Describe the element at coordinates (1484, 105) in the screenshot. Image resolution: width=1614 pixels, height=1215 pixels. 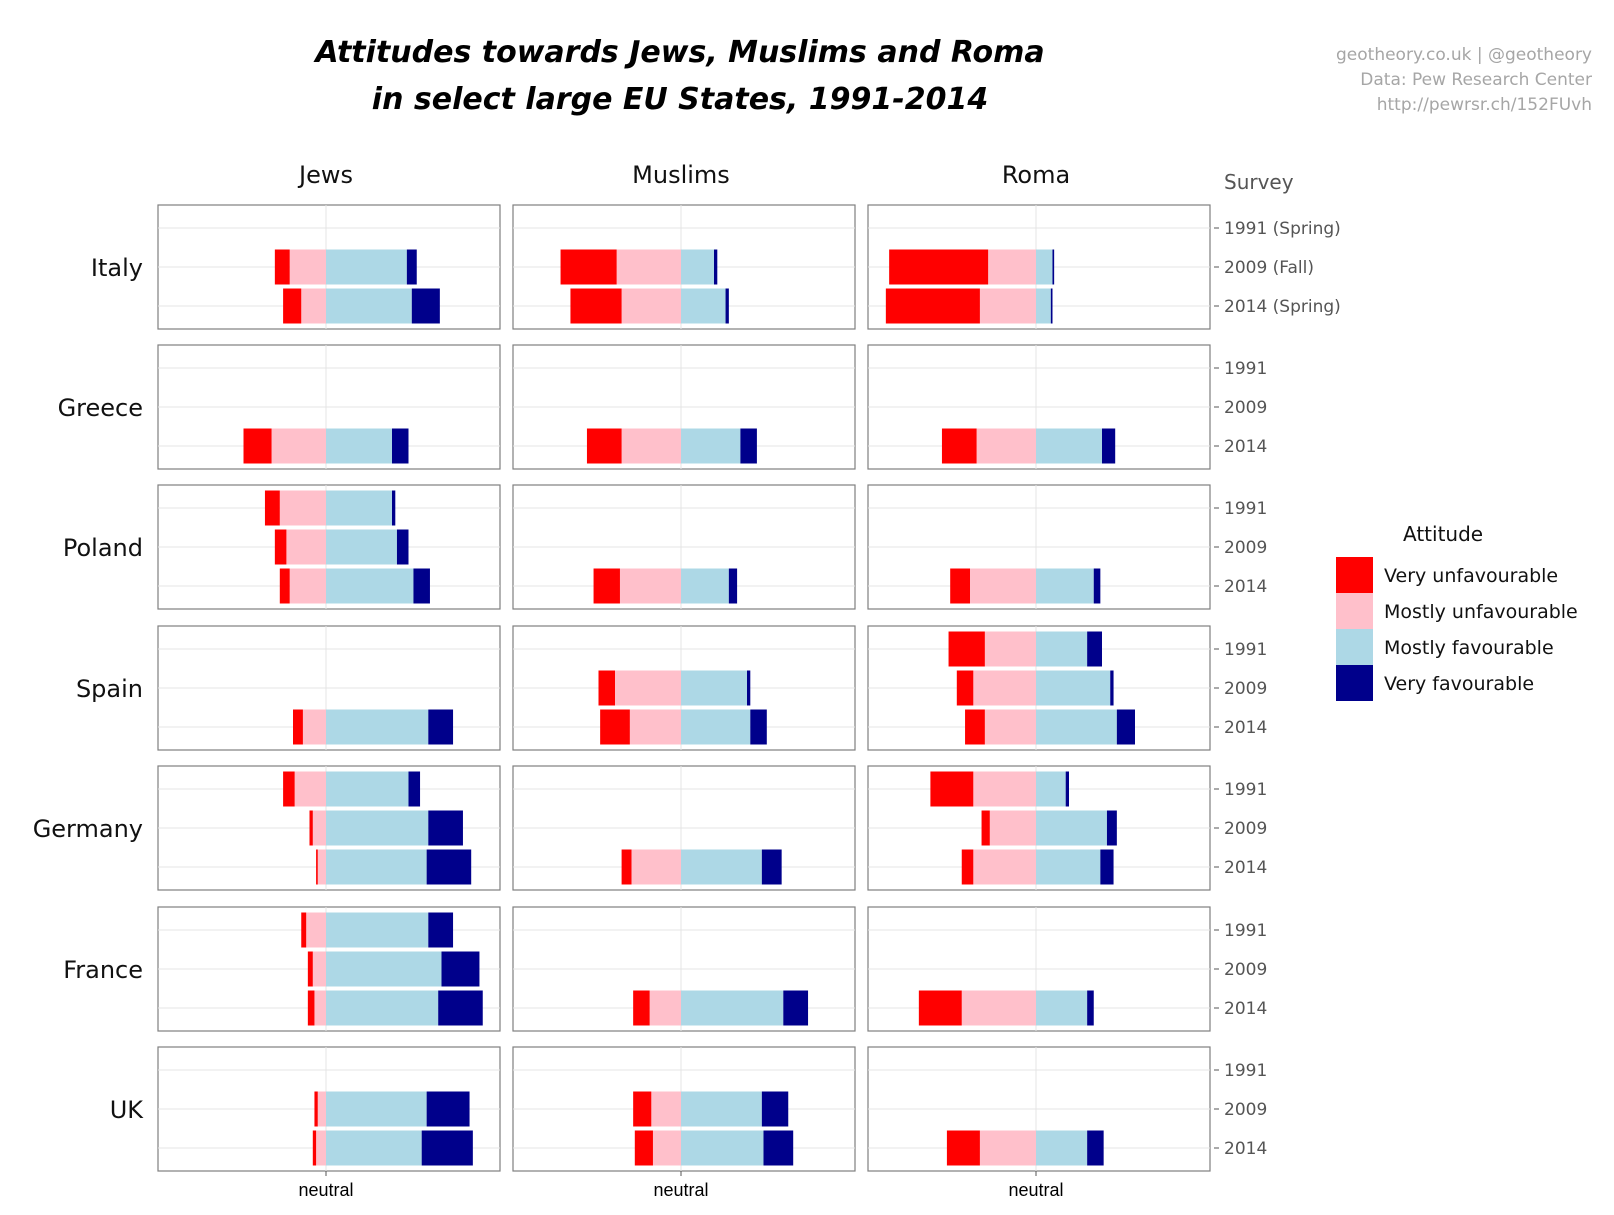
I see `credit-url: http://pewrsr.ch/152FUvh` at that location.